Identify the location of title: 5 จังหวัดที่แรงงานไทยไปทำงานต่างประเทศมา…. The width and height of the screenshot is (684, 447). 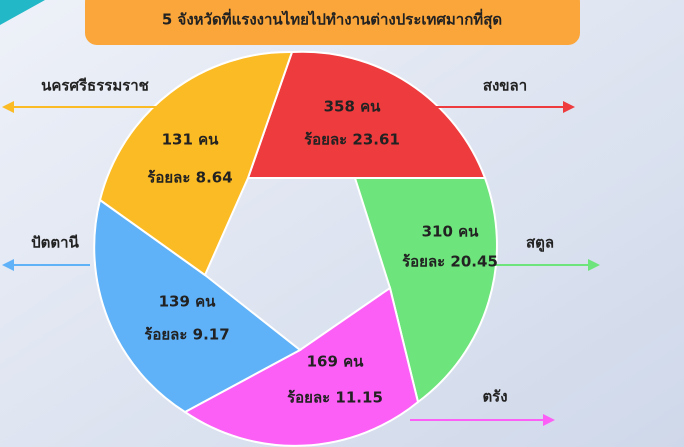
(332, 19).